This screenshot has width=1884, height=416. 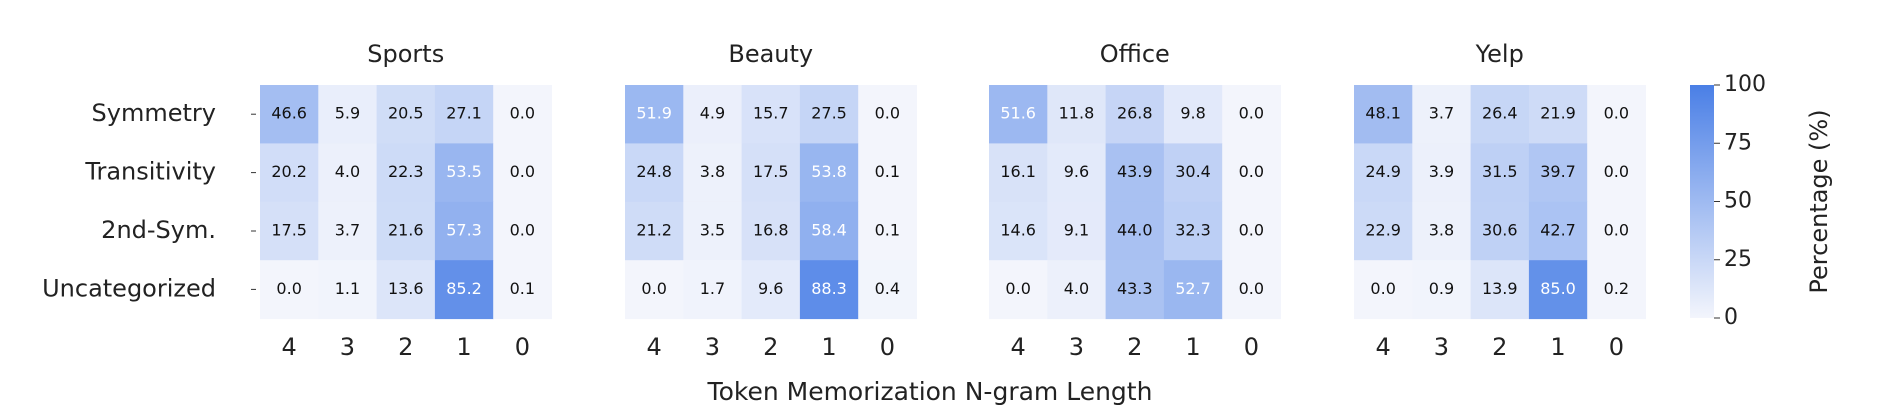 What do you see at coordinates (1135, 230) in the screenshot?
I see `cell-label: 44.0` at bounding box center [1135, 230].